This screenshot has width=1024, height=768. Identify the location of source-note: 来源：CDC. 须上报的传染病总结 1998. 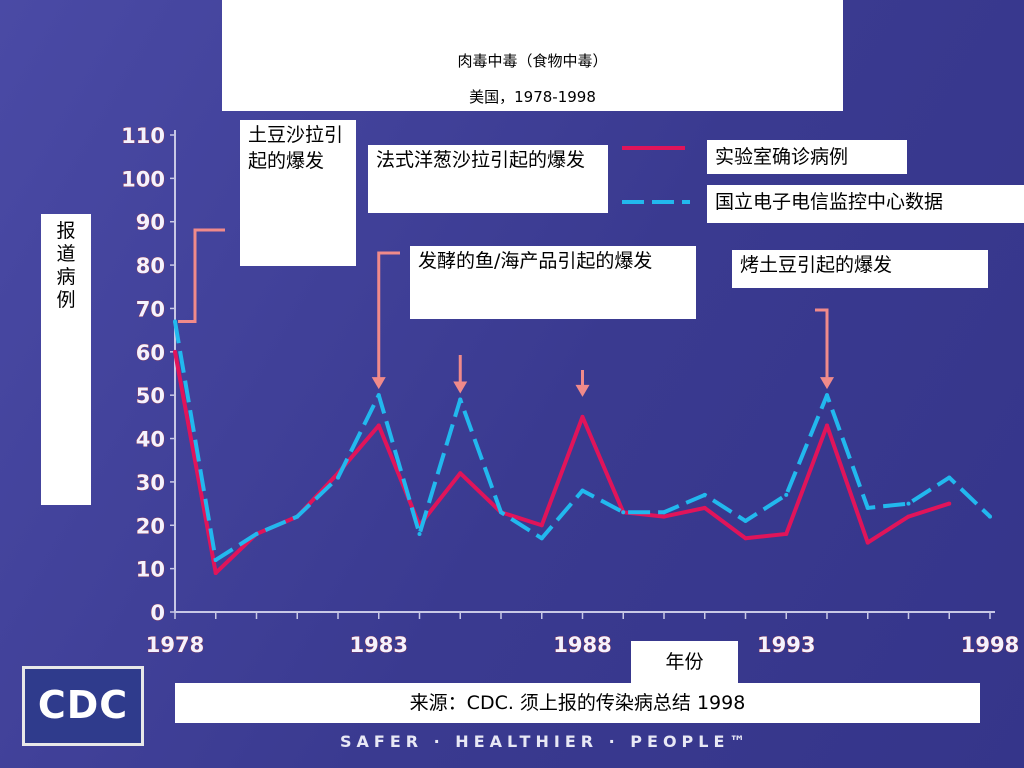
(577, 703).